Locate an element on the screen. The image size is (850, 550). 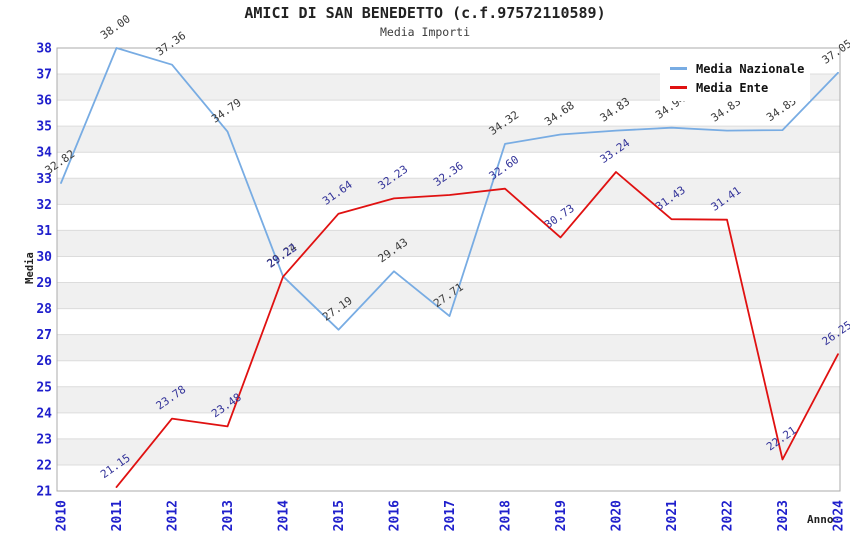
svg-text: 36 is located at coordinates (44, 101).